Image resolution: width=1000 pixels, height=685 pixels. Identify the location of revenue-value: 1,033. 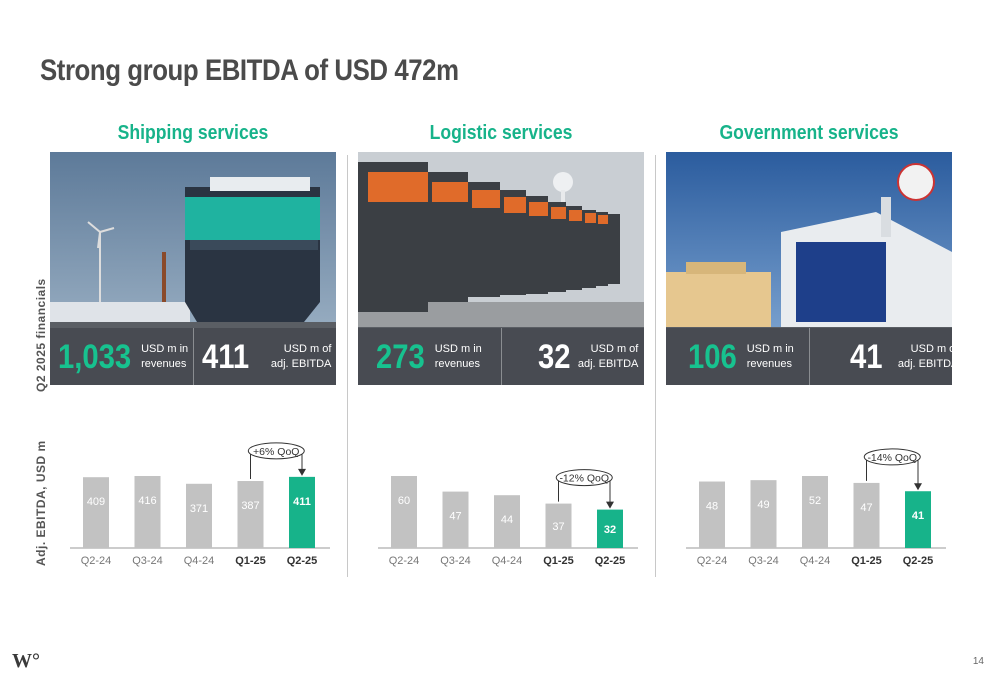
(95, 356).